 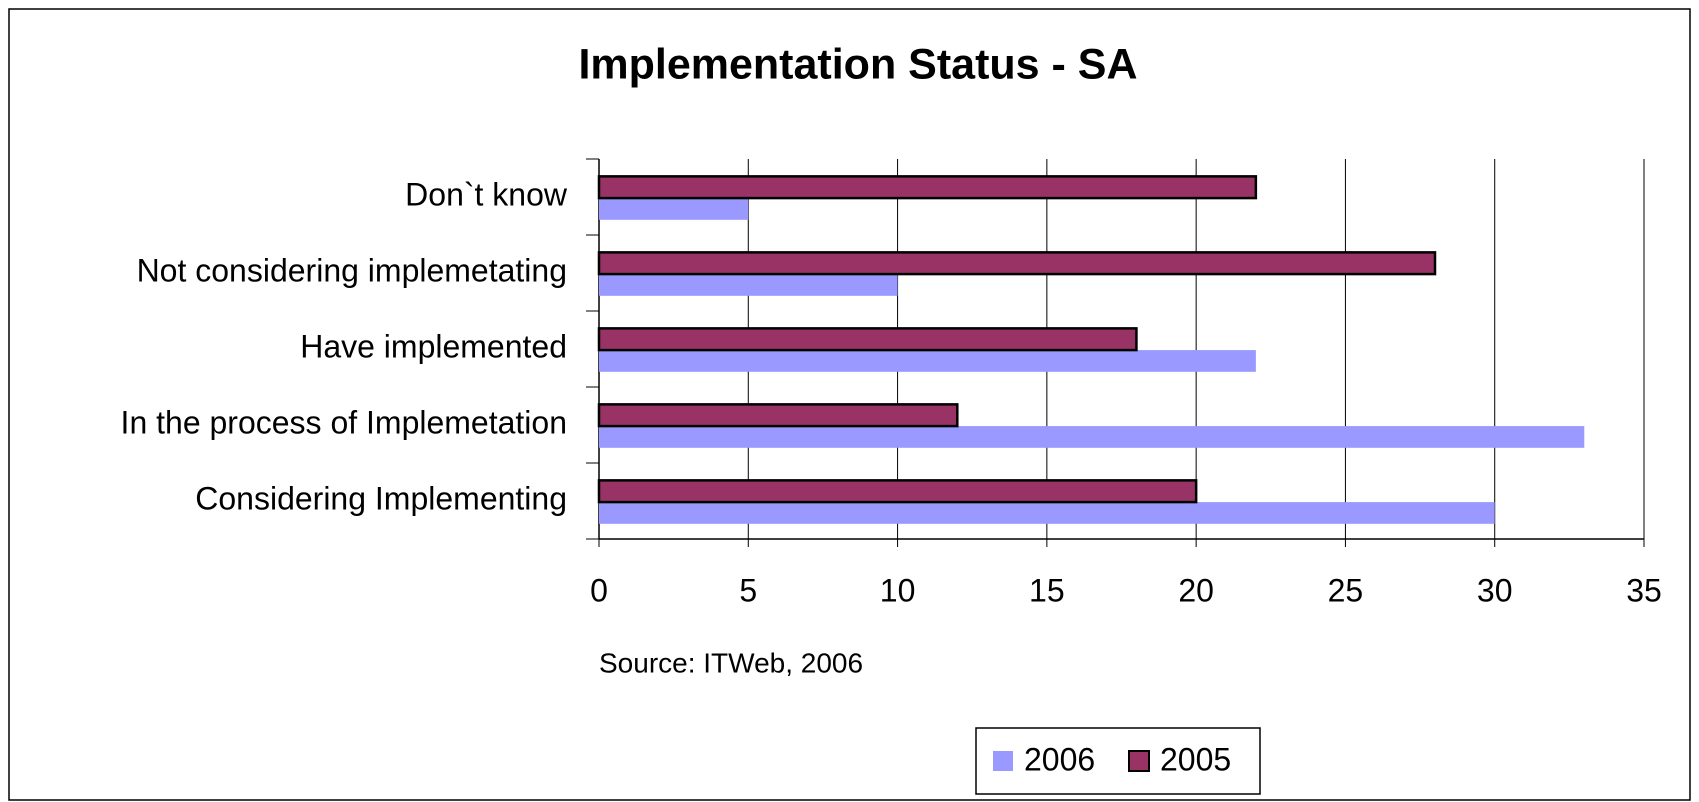 I want to click on chart-title: Implementation Status - SA, so click(x=857, y=64).